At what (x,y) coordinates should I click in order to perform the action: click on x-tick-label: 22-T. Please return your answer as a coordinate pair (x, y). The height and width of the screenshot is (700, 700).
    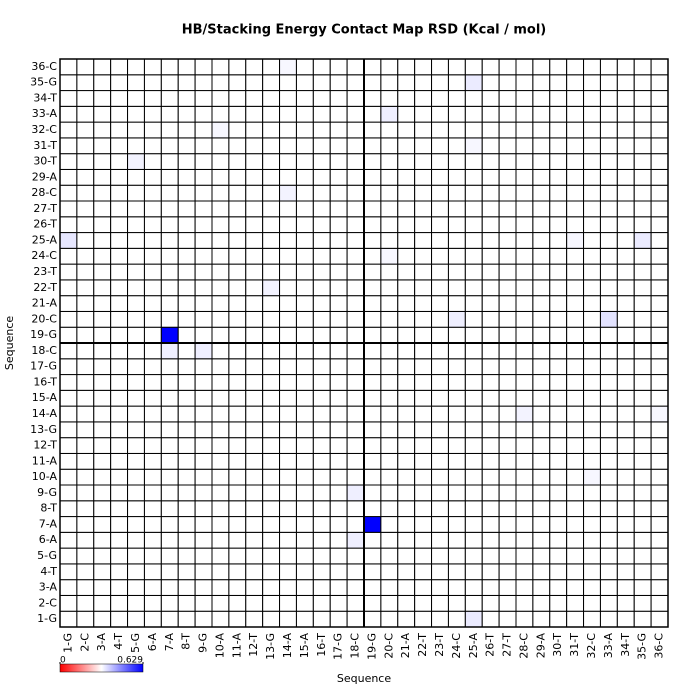
    Looking at the image, I should click on (422, 645).